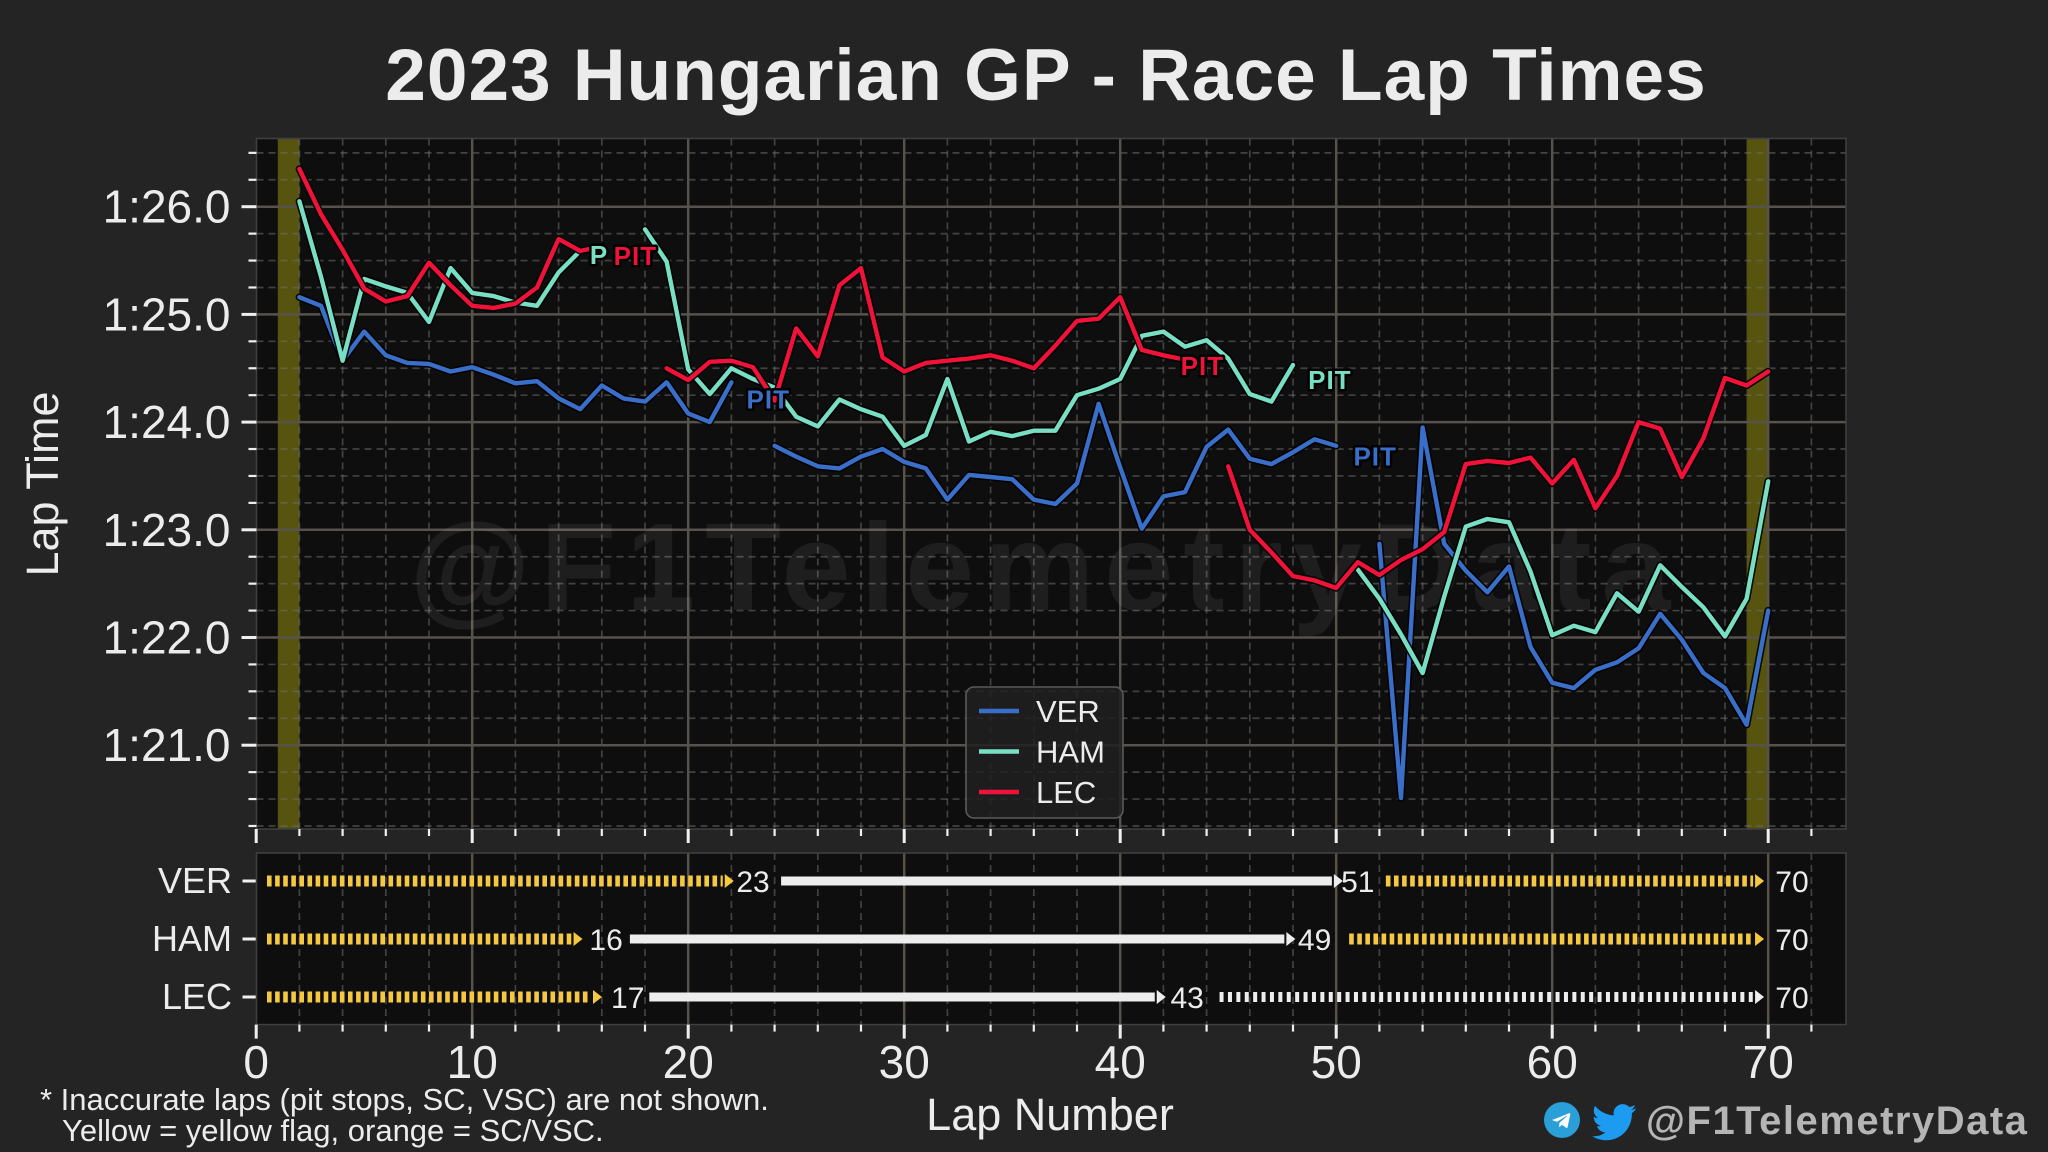  I want to click on pit-annotation-ham-4: PIT, so click(1329, 380).